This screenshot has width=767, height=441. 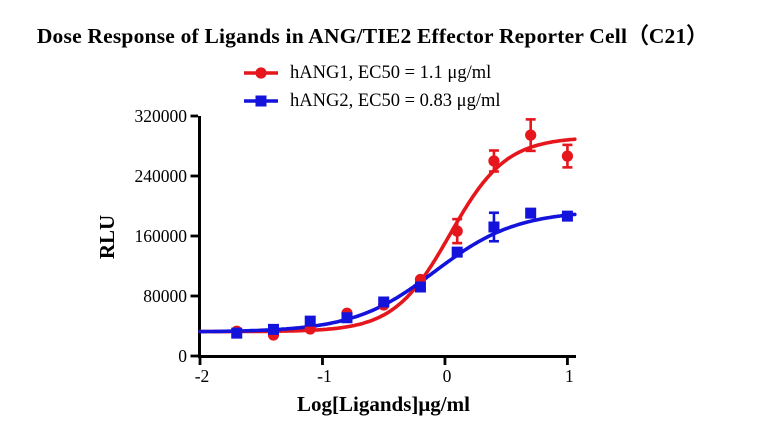 What do you see at coordinates (395, 100) in the screenshot?
I see `legend-label-hang2: hANG2, EC50 = 0.83 μg/ml` at bounding box center [395, 100].